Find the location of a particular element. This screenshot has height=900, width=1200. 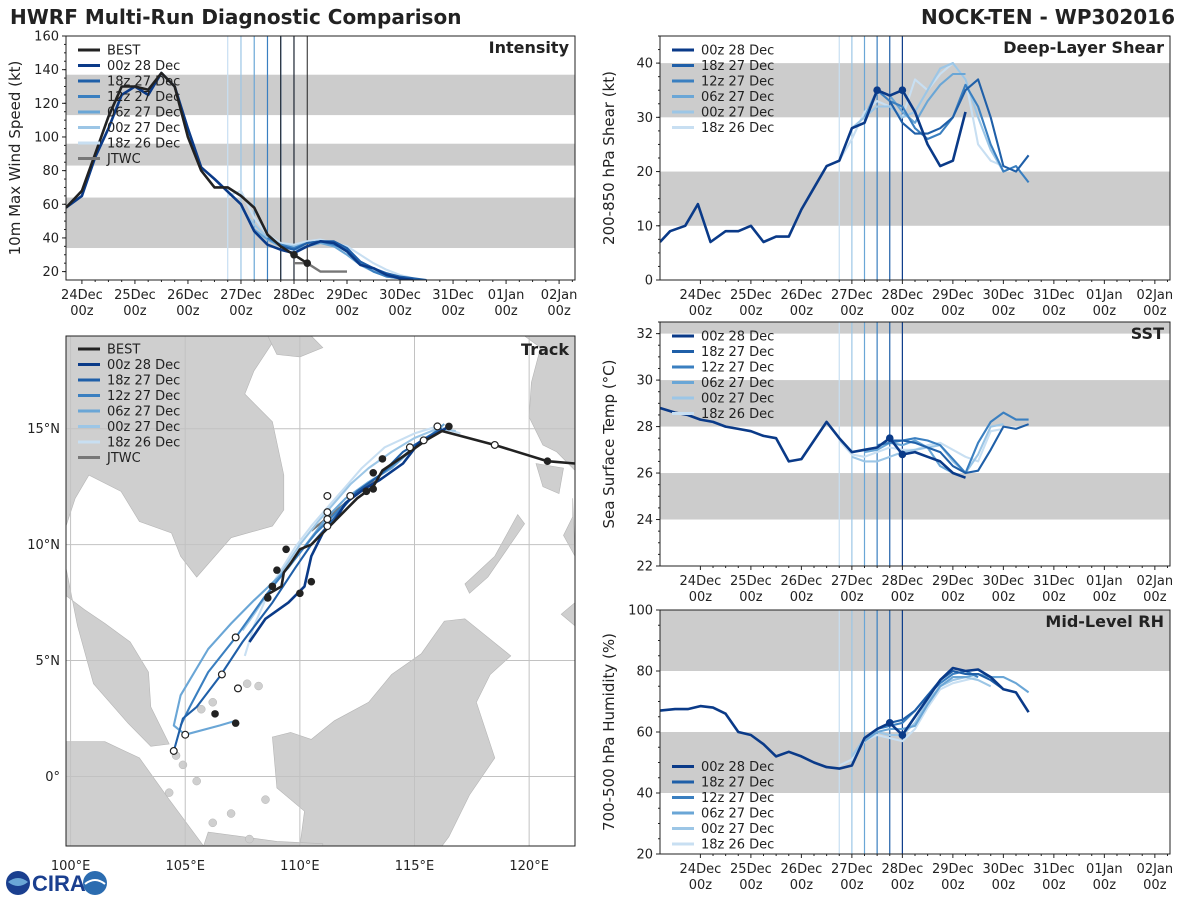

panay-land is located at coordinates (569, 527).